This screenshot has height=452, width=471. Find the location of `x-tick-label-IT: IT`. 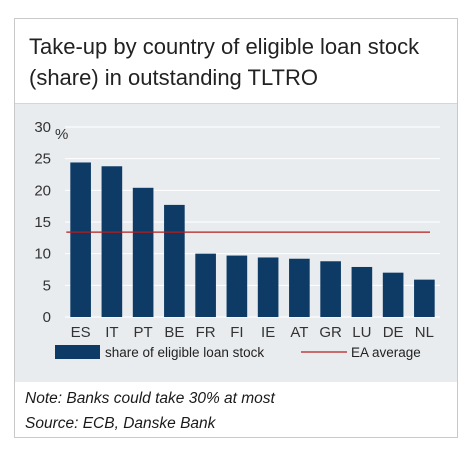

x-tick-label-IT: IT is located at coordinates (111, 332).